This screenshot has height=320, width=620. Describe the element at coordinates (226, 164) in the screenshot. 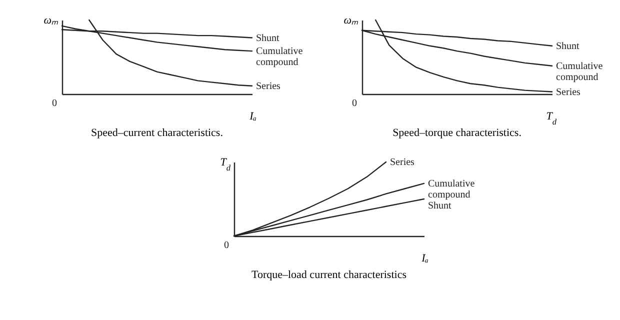

I see `y-axis-title: T$_{d}$` at that location.